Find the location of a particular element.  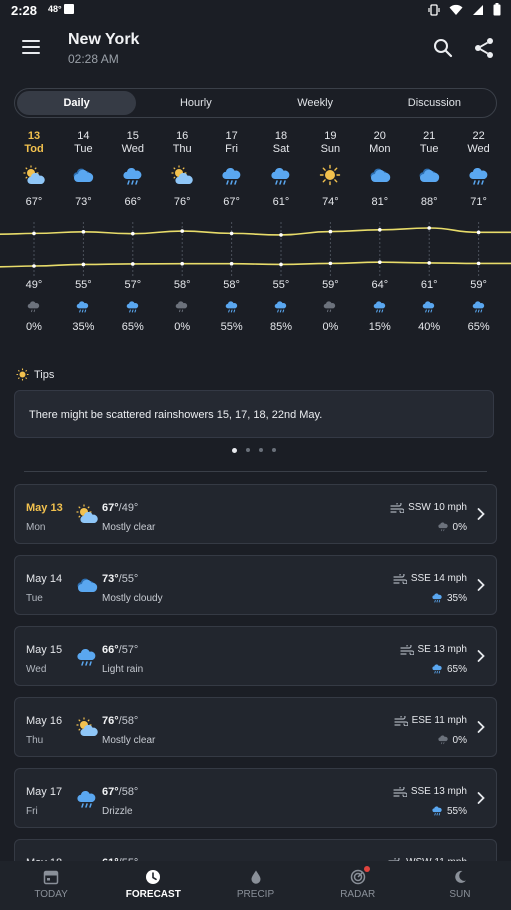

search-icon is located at coordinates (443, 48).